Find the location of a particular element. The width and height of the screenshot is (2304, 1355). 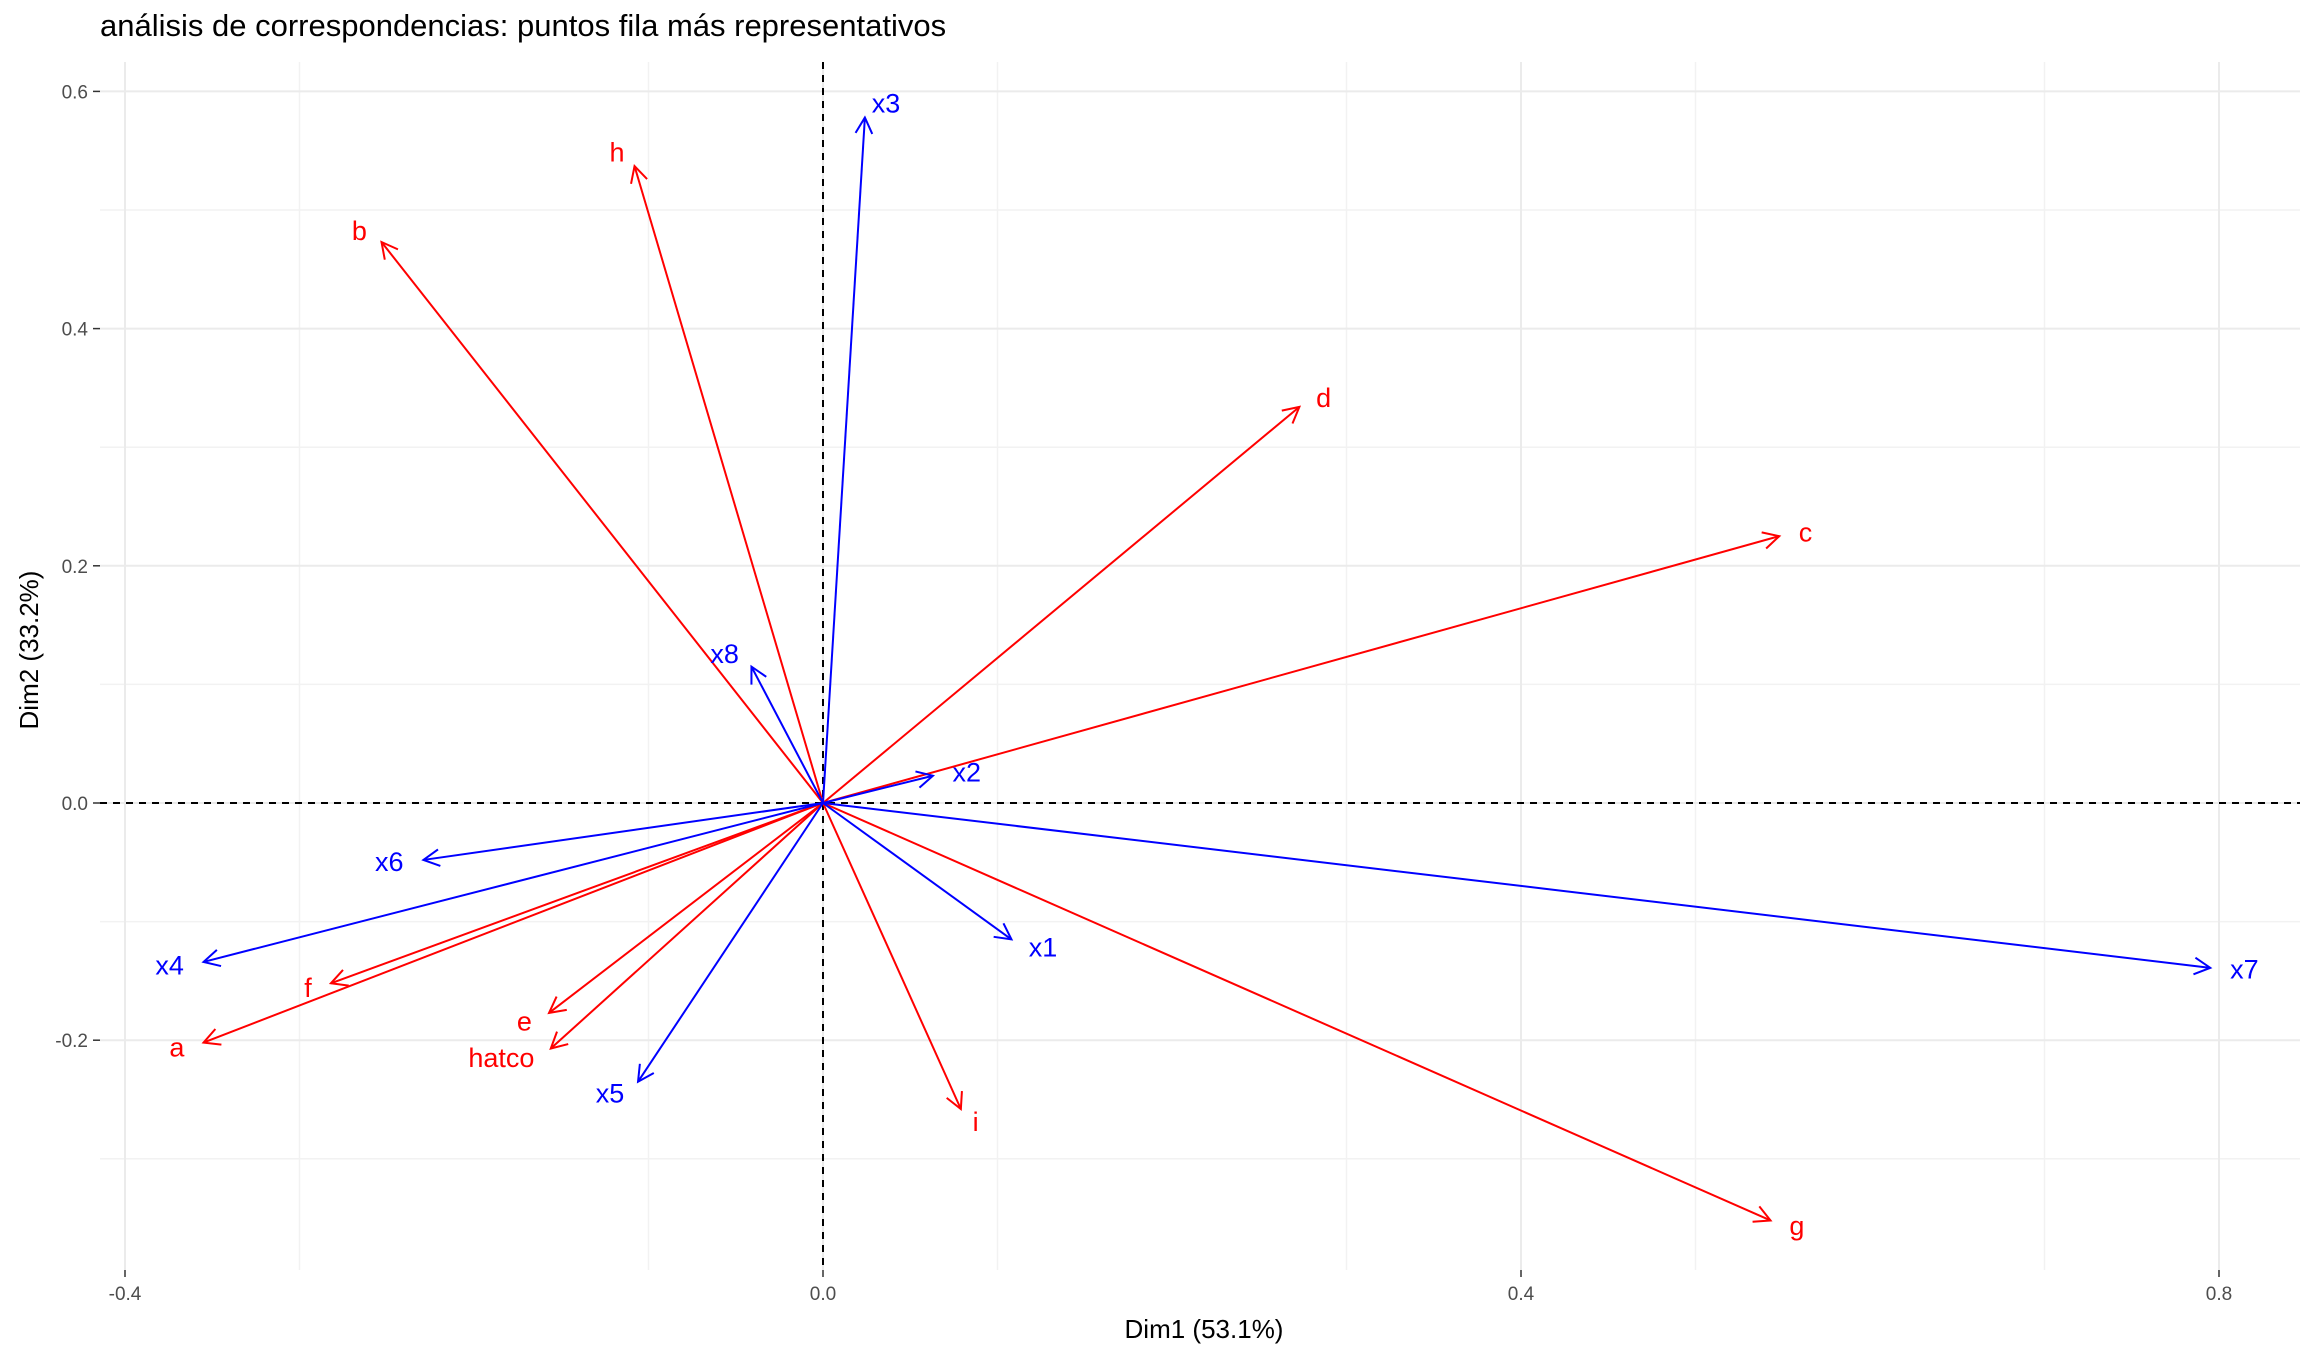

vector-label: x2 is located at coordinates (967, 772).